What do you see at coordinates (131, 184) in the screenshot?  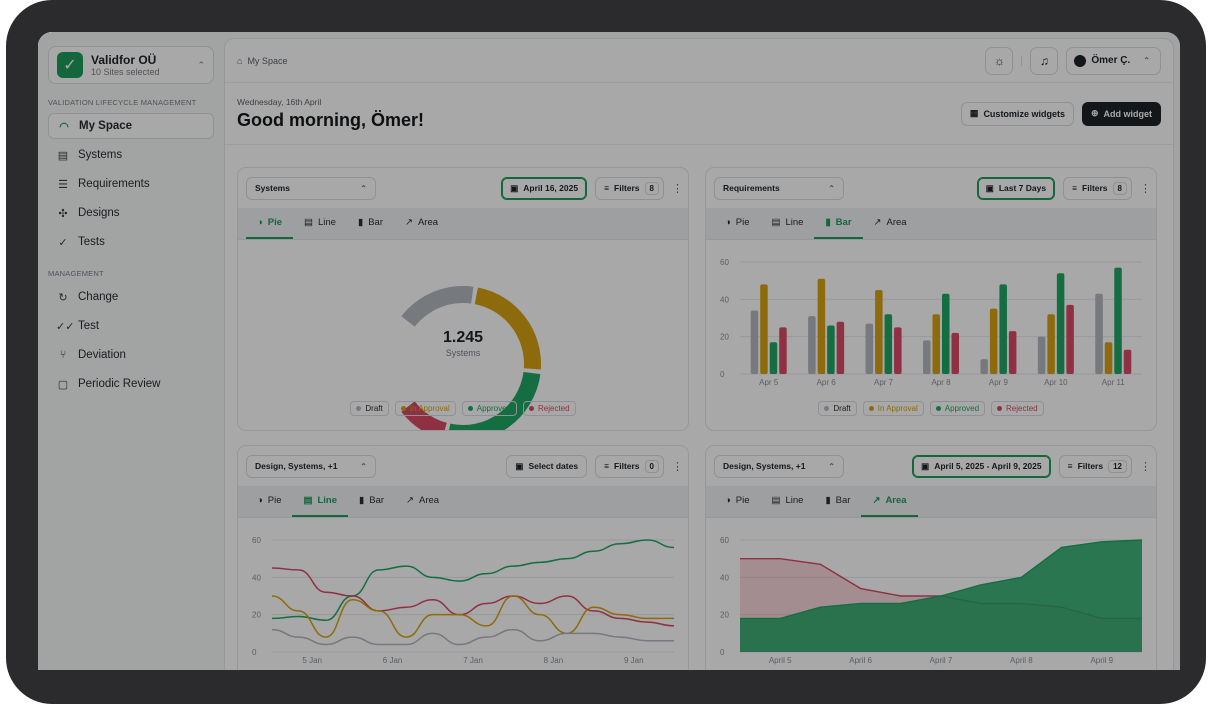 I see `sidebar-item-requirements: ☰ Requirements` at bounding box center [131, 184].